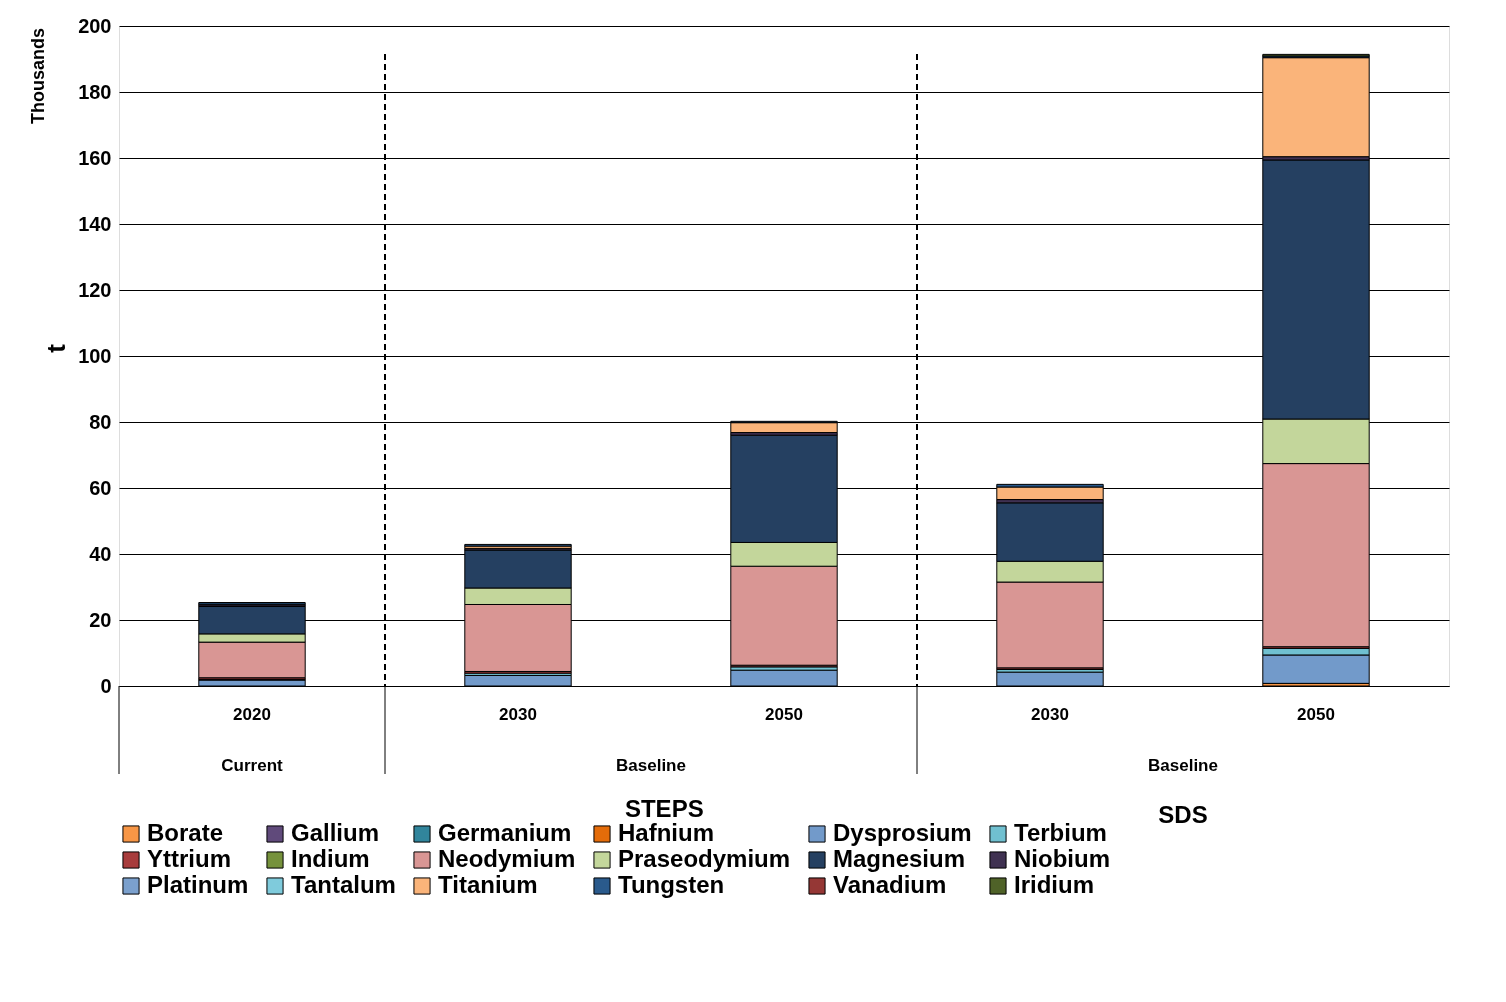  I want to click on legend-label: Germanium, so click(505, 832).